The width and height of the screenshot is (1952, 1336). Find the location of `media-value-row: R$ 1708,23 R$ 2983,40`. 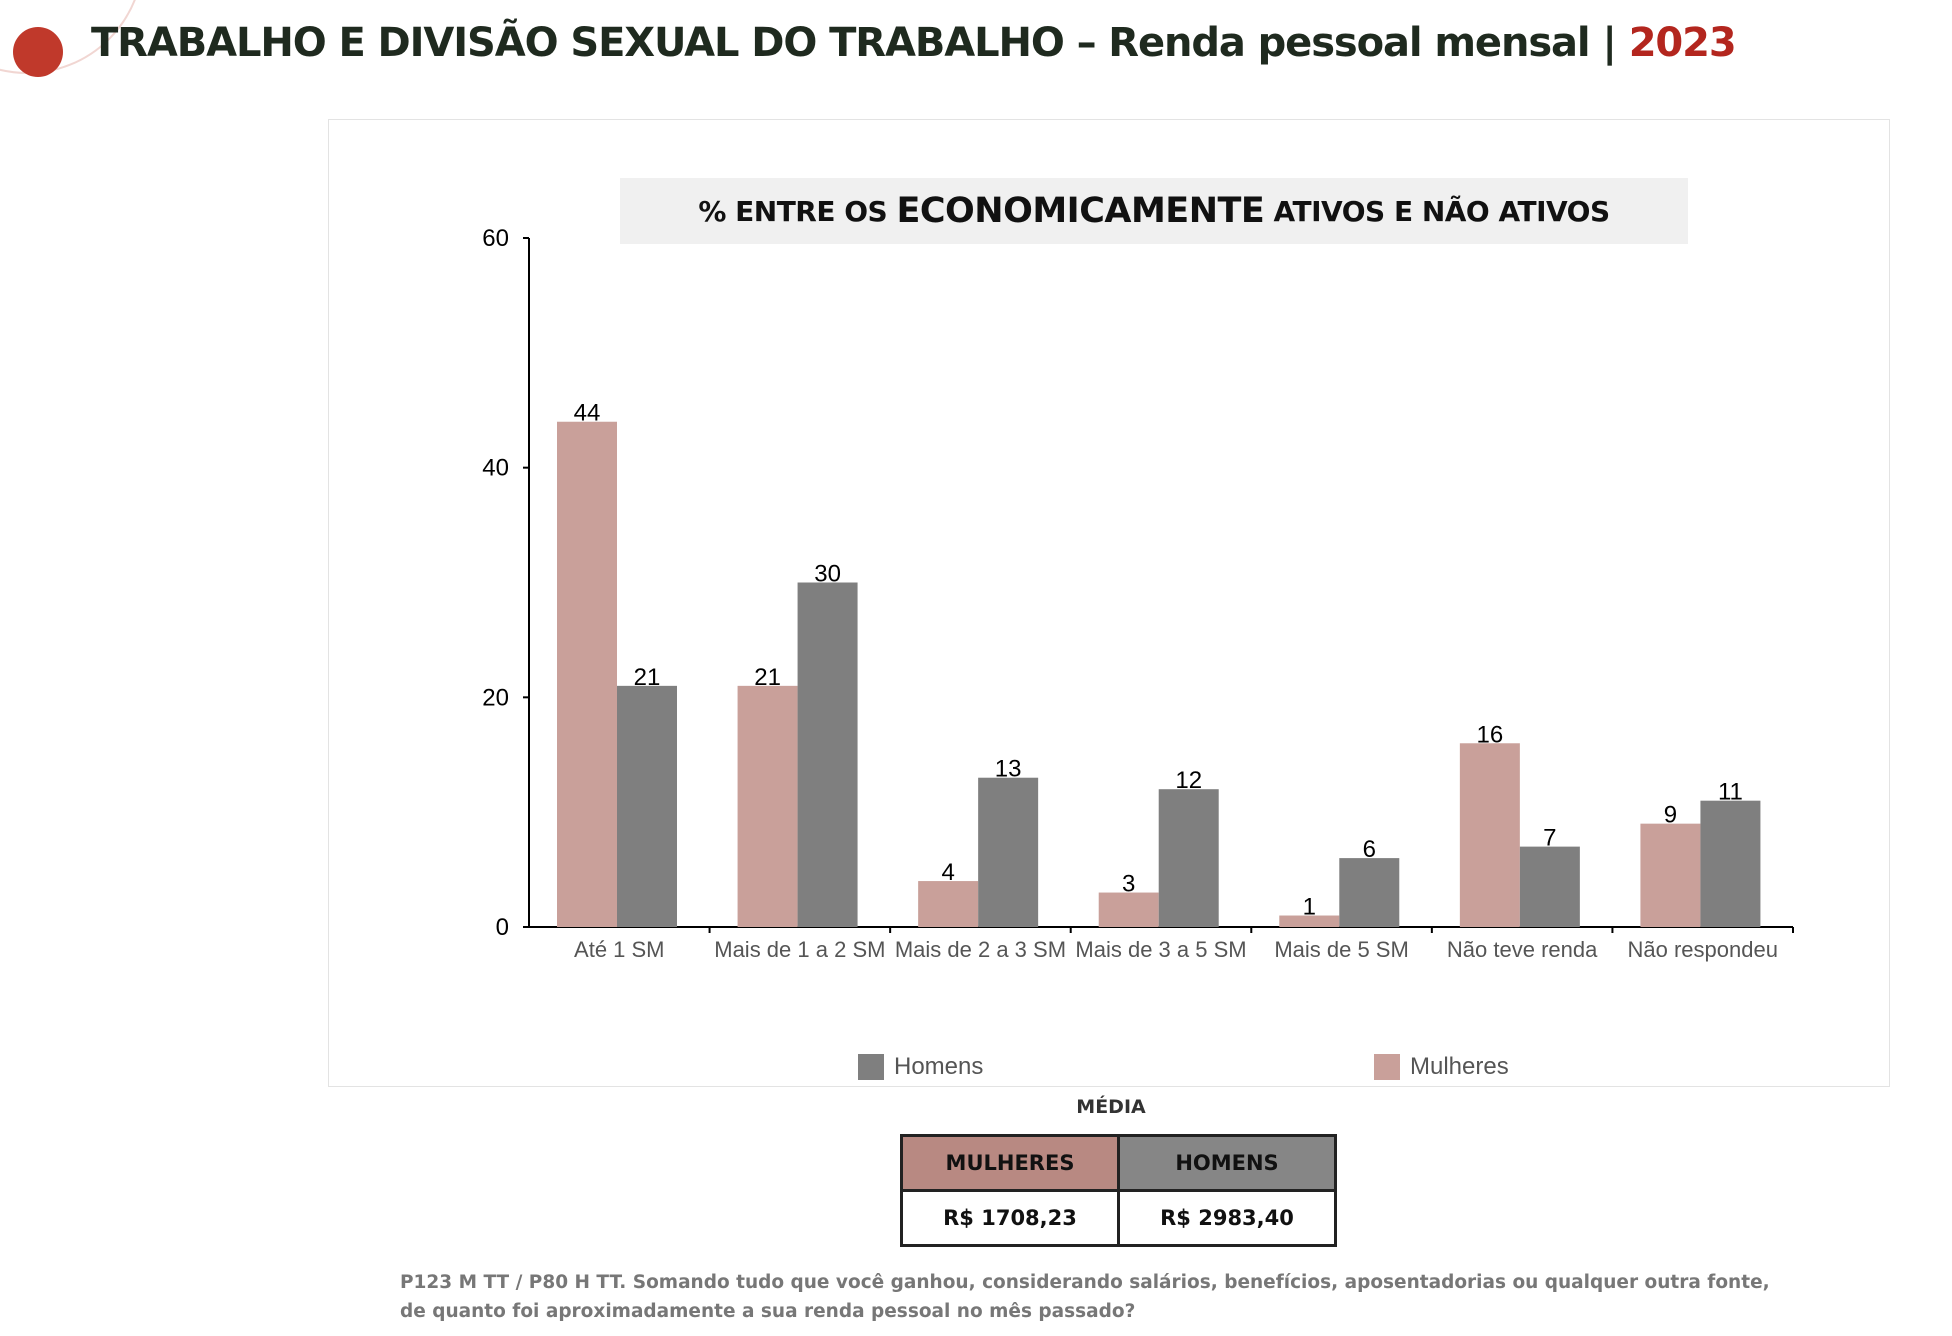

media-value-row: R$ 1708,23 R$ 2983,40 is located at coordinates (1118, 1218).